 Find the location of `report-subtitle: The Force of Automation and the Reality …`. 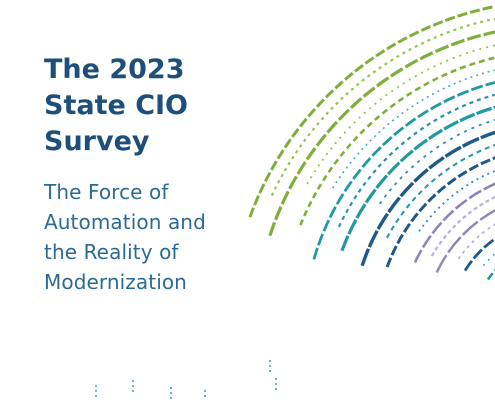

report-subtitle: The Force of Automation and the Reality … is located at coordinates (159, 237).